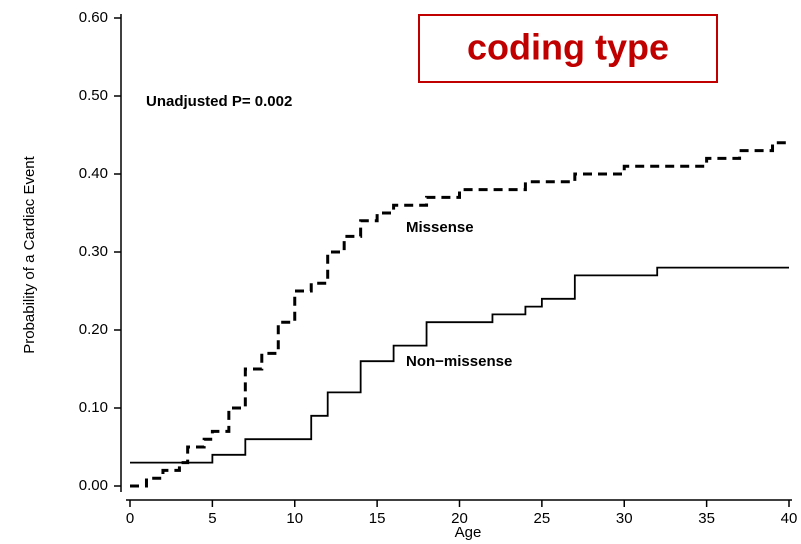  Describe the element at coordinates (459, 518) in the screenshot. I see `x-tick-label: 20` at that location.